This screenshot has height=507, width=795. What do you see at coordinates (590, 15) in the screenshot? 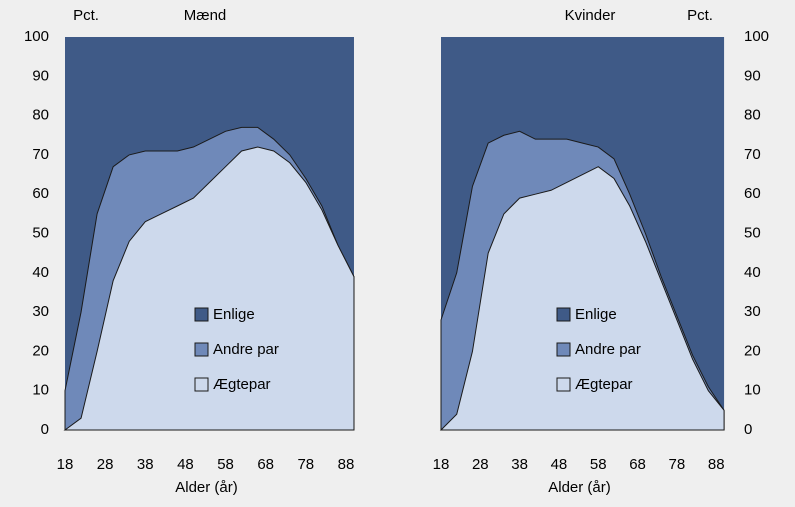
I see `chart-title: Kvinder` at bounding box center [590, 15].